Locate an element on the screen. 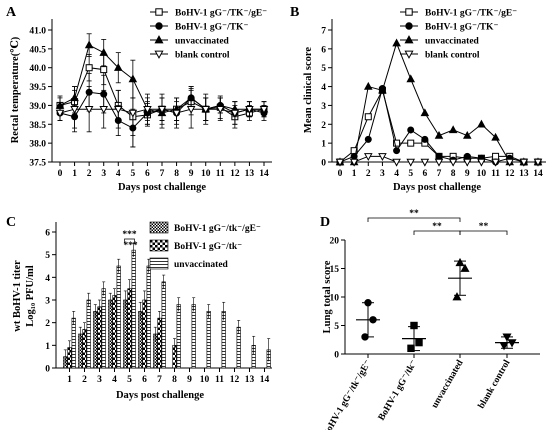  x-tick-label: blank control is located at coordinates (495, 384).